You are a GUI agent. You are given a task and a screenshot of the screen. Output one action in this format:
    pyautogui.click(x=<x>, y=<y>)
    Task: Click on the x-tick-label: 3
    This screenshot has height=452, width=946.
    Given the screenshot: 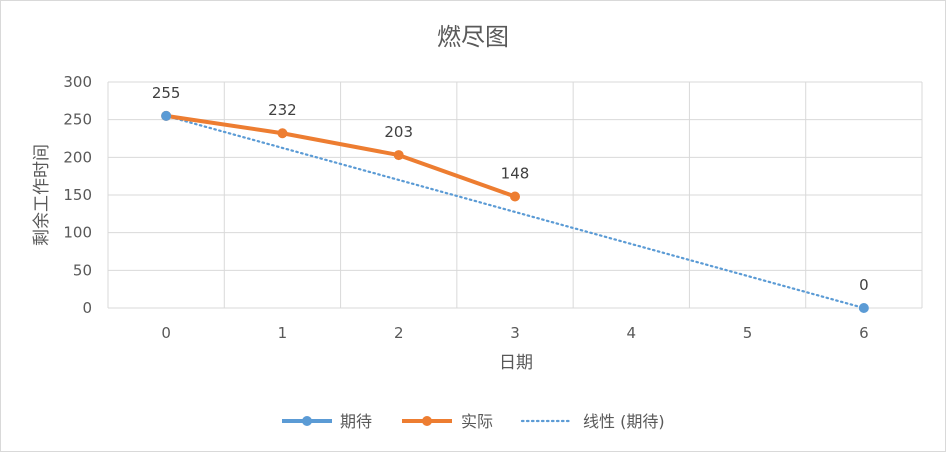 What is the action you would take?
    pyautogui.click(x=515, y=333)
    